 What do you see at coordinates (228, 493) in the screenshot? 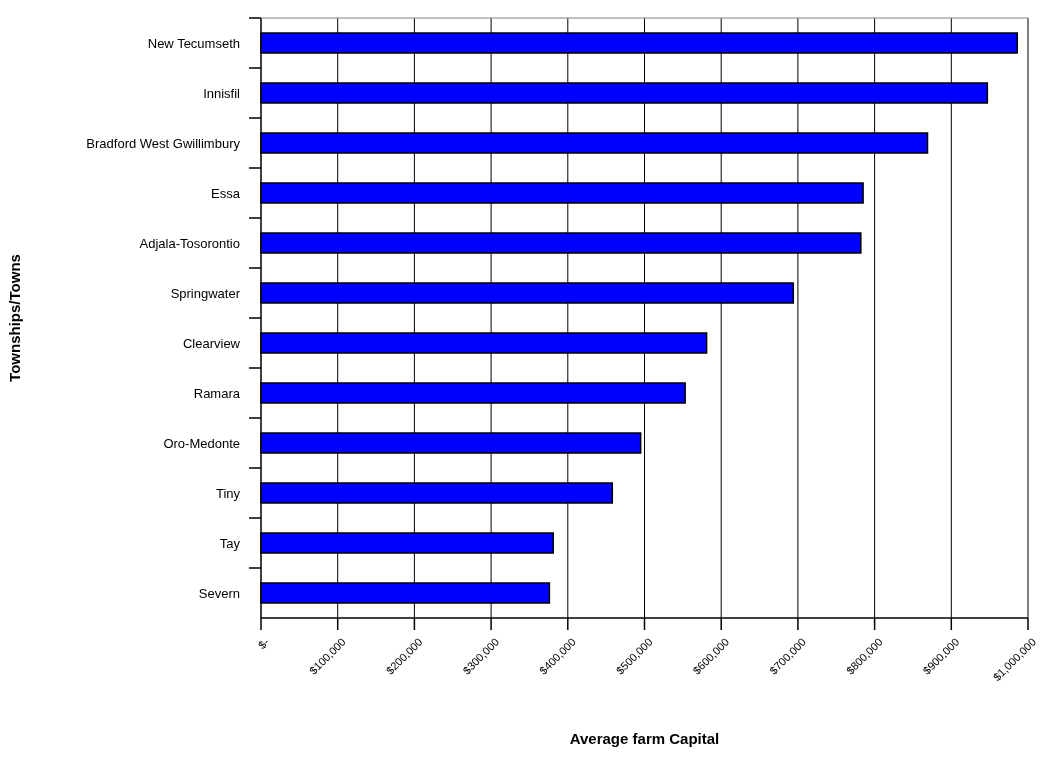
I see `y-tick-label: Tiny` at bounding box center [228, 493].